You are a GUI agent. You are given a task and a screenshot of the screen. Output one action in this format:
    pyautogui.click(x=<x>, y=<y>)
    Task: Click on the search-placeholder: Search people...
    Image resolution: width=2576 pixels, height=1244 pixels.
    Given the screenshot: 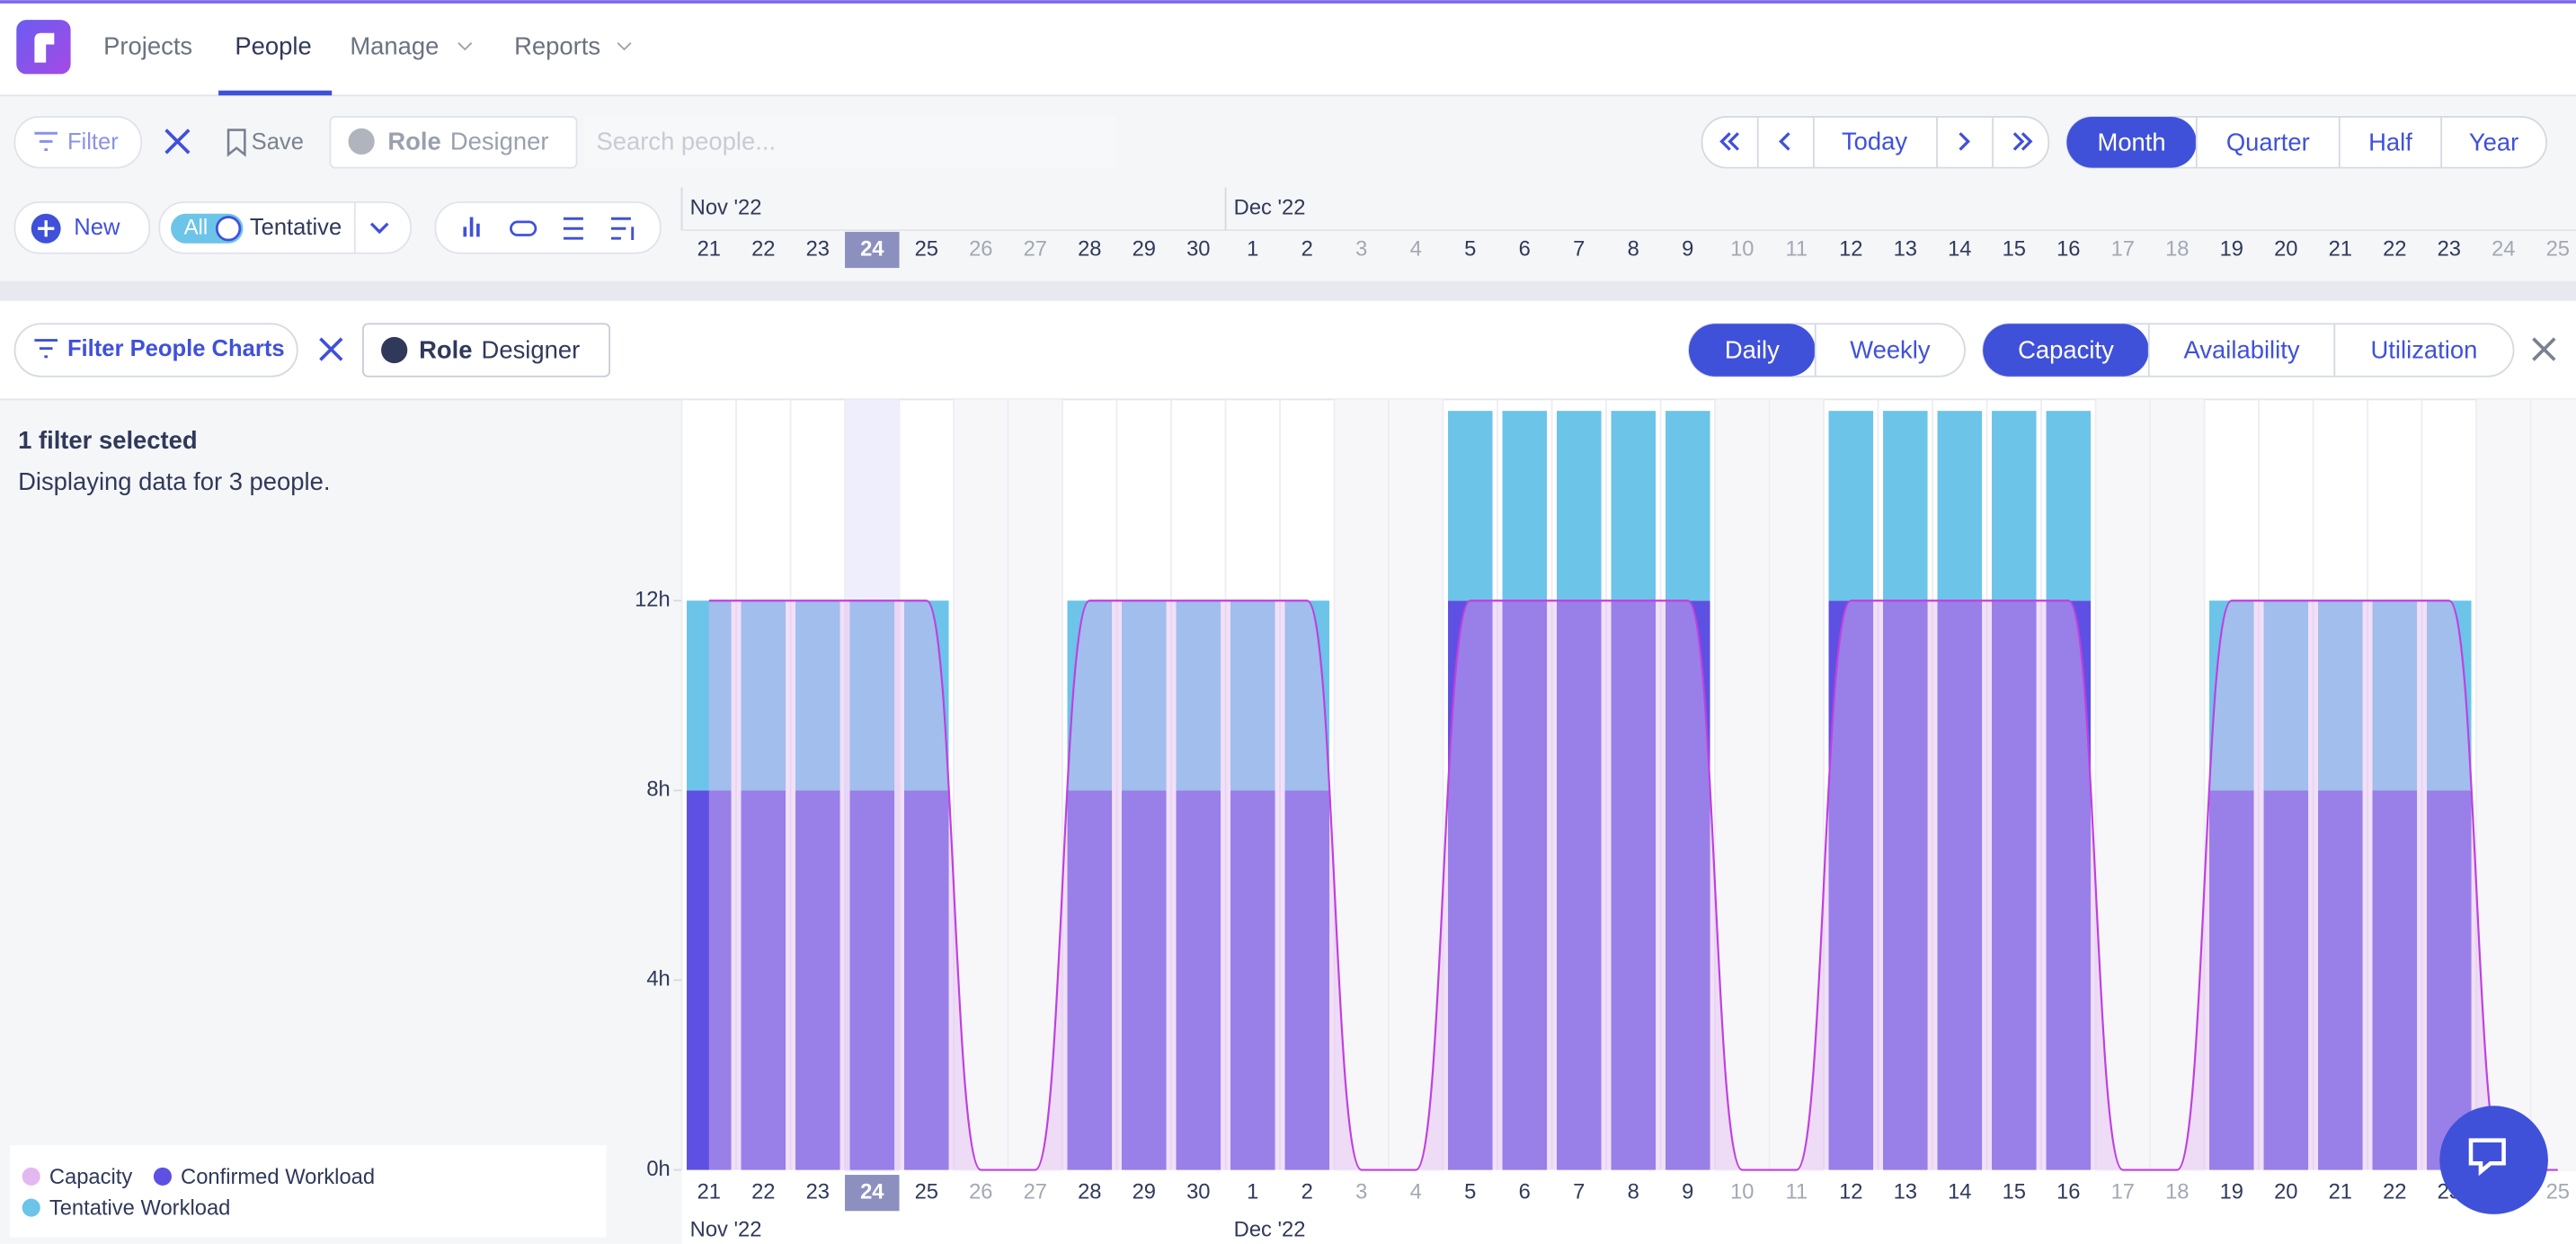 What is the action you would take?
    pyautogui.click(x=686, y=141)
    